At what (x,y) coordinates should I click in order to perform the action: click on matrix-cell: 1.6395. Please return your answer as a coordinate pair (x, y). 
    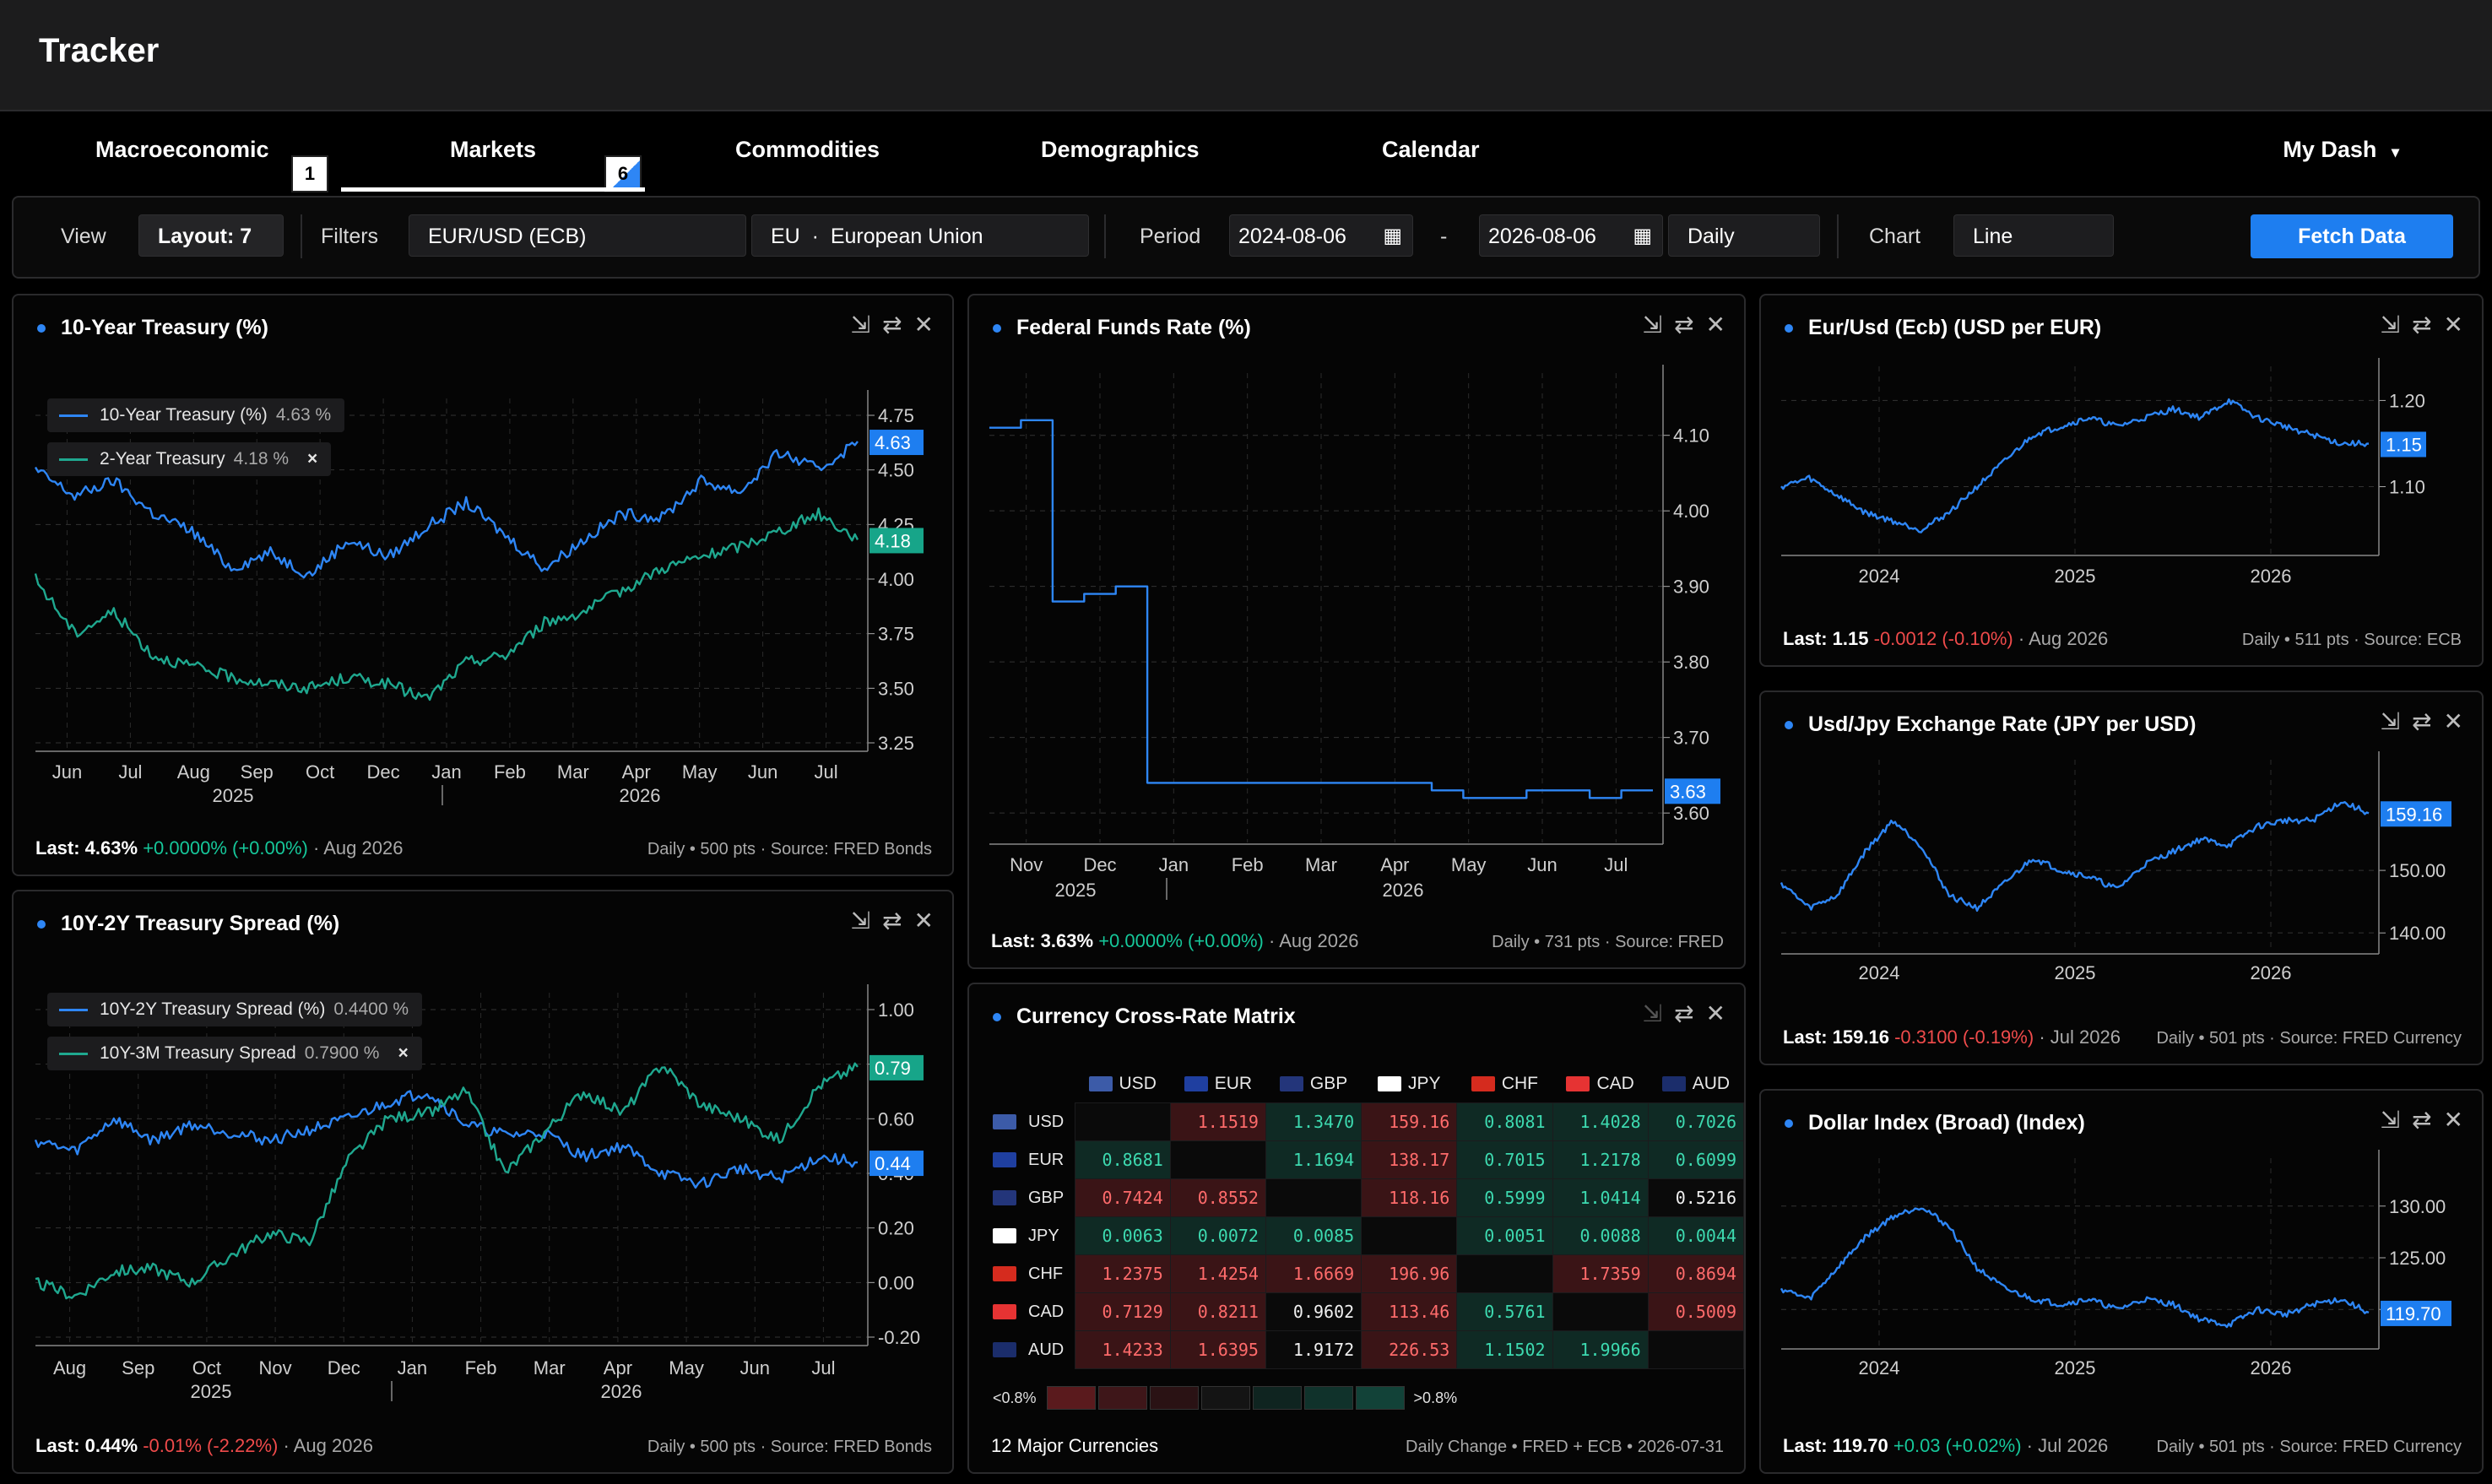
    Looking at the image, I should click on (1217, 1349).